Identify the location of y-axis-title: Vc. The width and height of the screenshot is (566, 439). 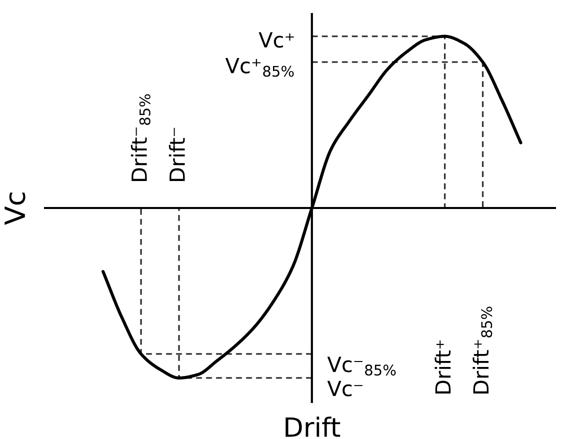
(15, 208).